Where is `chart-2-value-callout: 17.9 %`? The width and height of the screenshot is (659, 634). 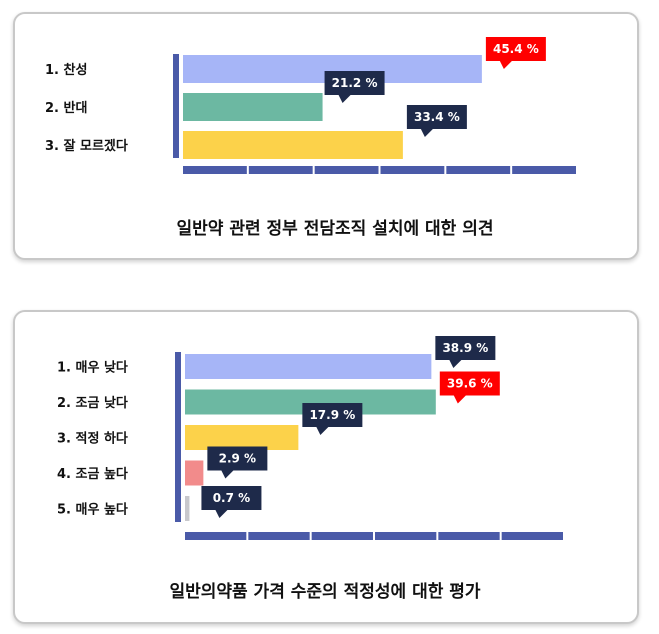
chart-2-value-callout: 17.9 % is located at coordinates (332, 419).